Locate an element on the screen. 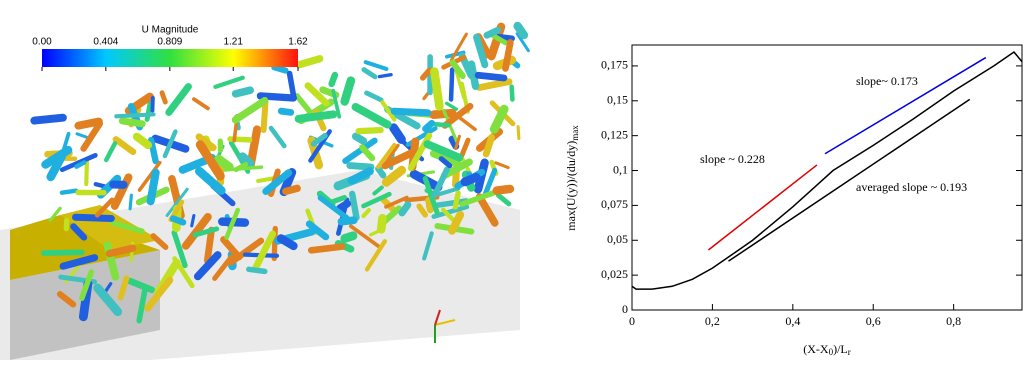 The width and height of the screenshot is (1027, 370). y-tick-label: 0,075 is located at coordinates (614, 204).